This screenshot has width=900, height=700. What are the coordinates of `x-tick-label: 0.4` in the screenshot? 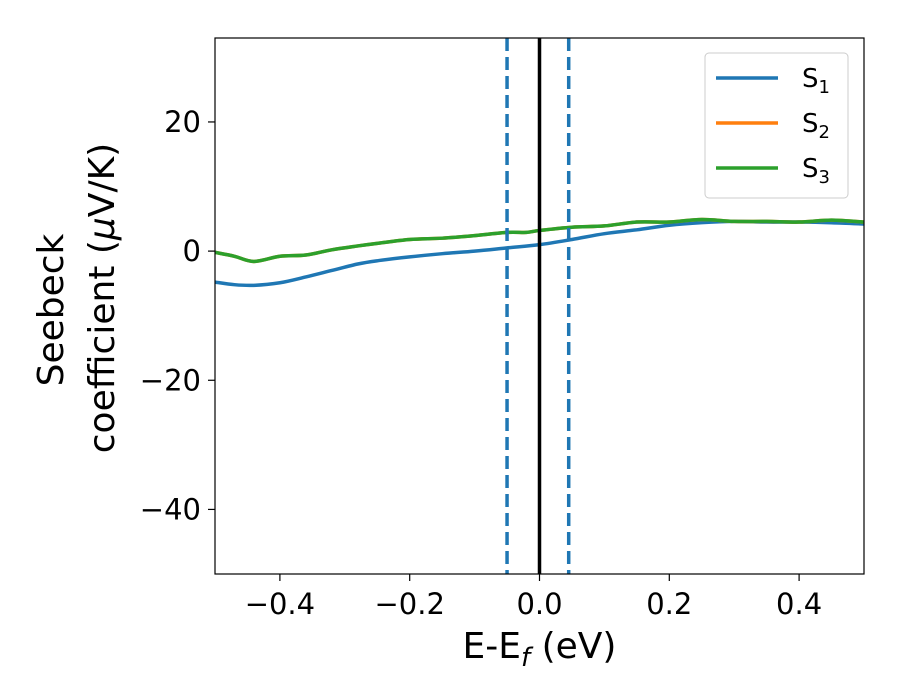 It's located at (799, 604).